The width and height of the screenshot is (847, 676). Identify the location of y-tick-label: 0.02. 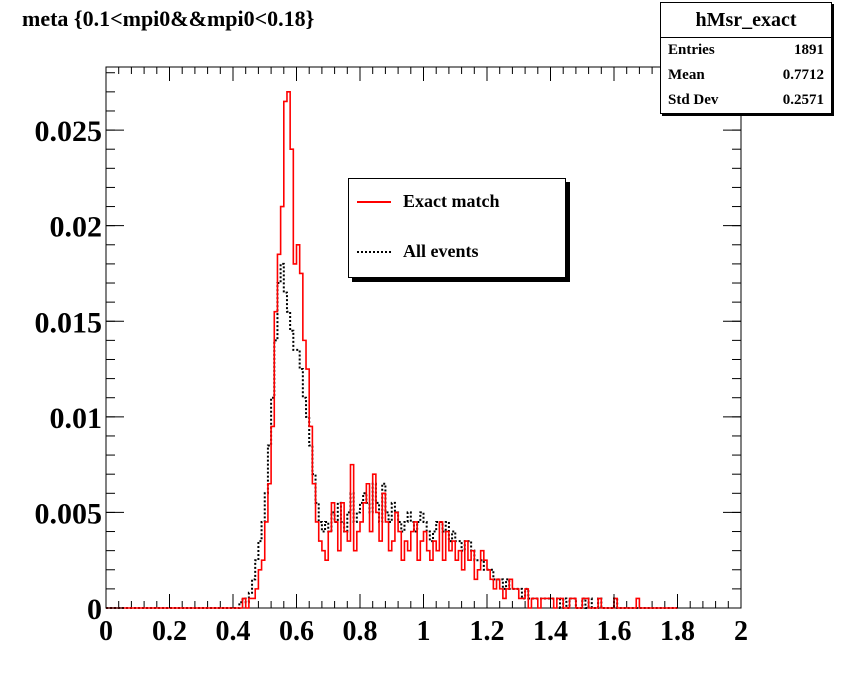
(76, 227).